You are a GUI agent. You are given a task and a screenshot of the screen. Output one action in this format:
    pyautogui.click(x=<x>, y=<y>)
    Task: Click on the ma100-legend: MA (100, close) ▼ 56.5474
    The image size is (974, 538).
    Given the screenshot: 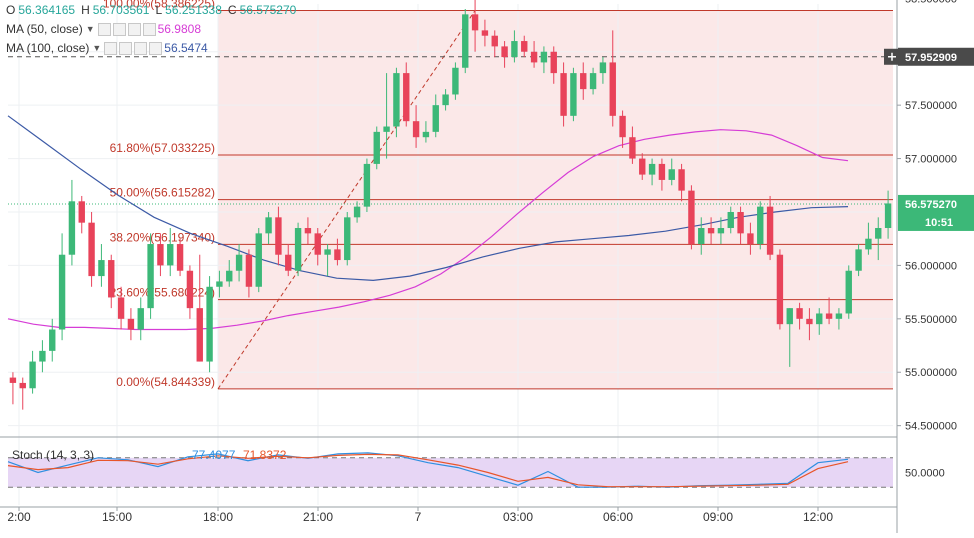 What is the action you would take?
    pyautogui.click(x=108, y=48)
    